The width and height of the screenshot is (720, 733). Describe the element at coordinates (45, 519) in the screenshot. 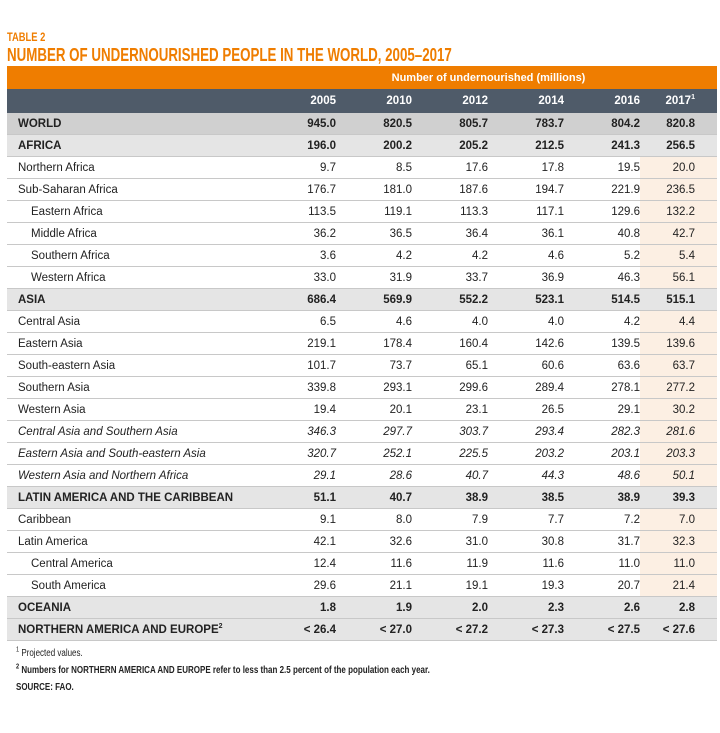

I see `row-label-text: Caribbean` at that location.